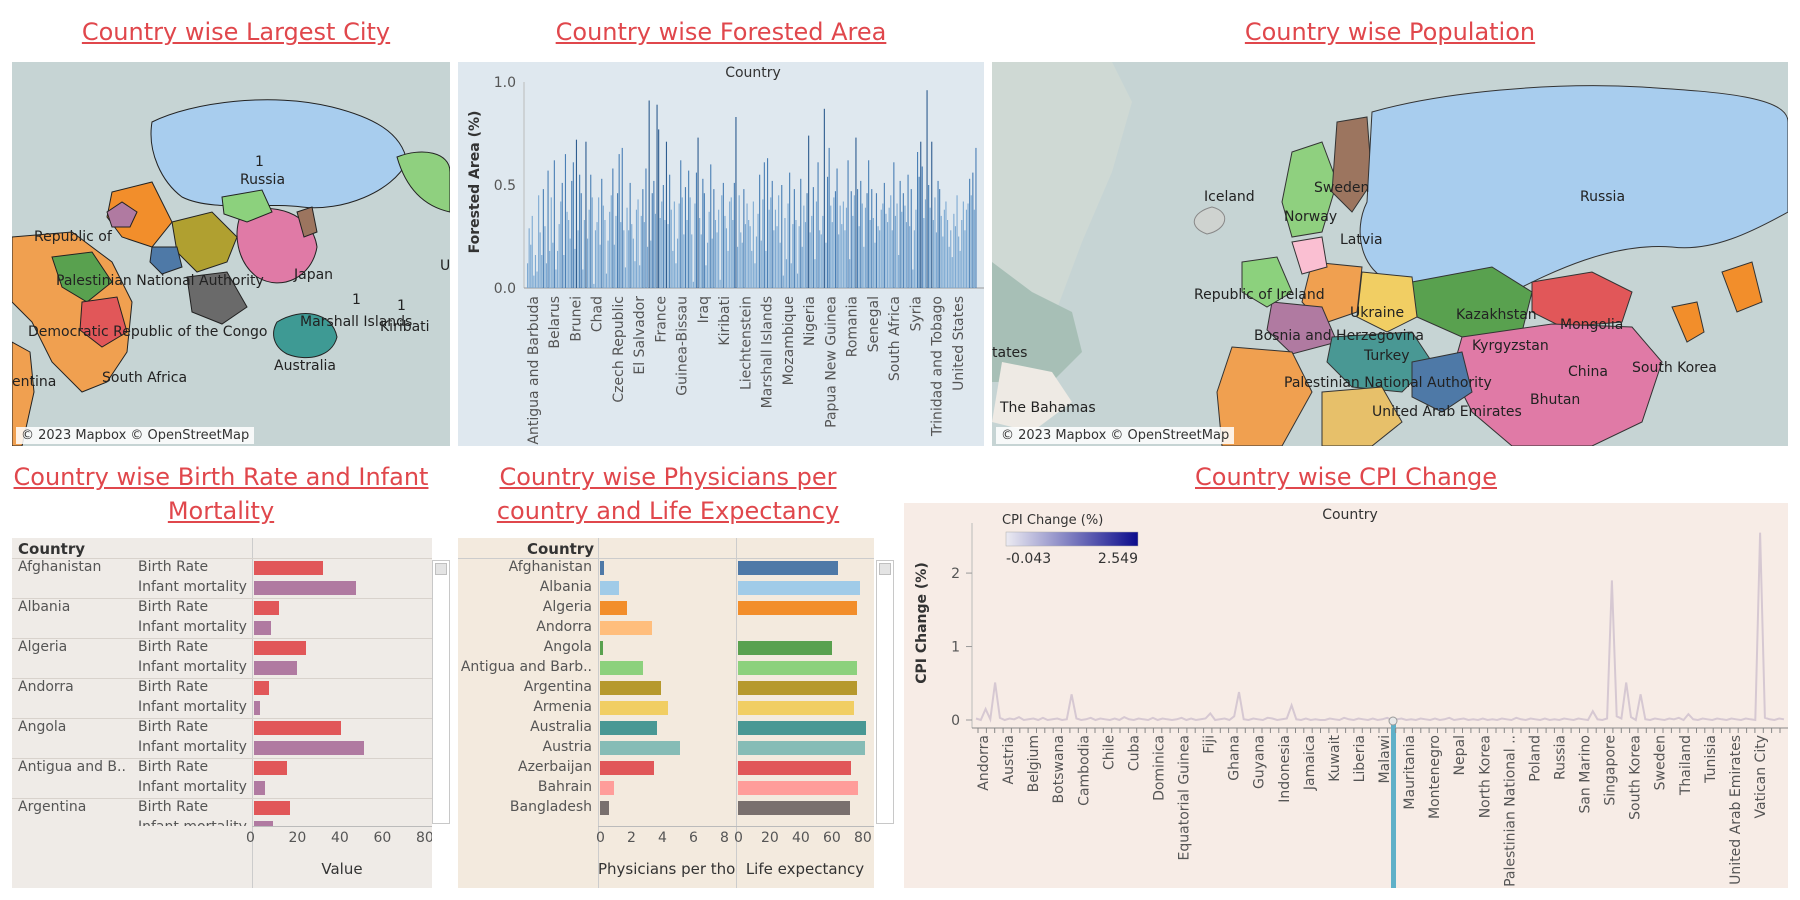 This screenshot has width=1800, height=900. I want to click on physicians-scrollbar, so click(885, 692).